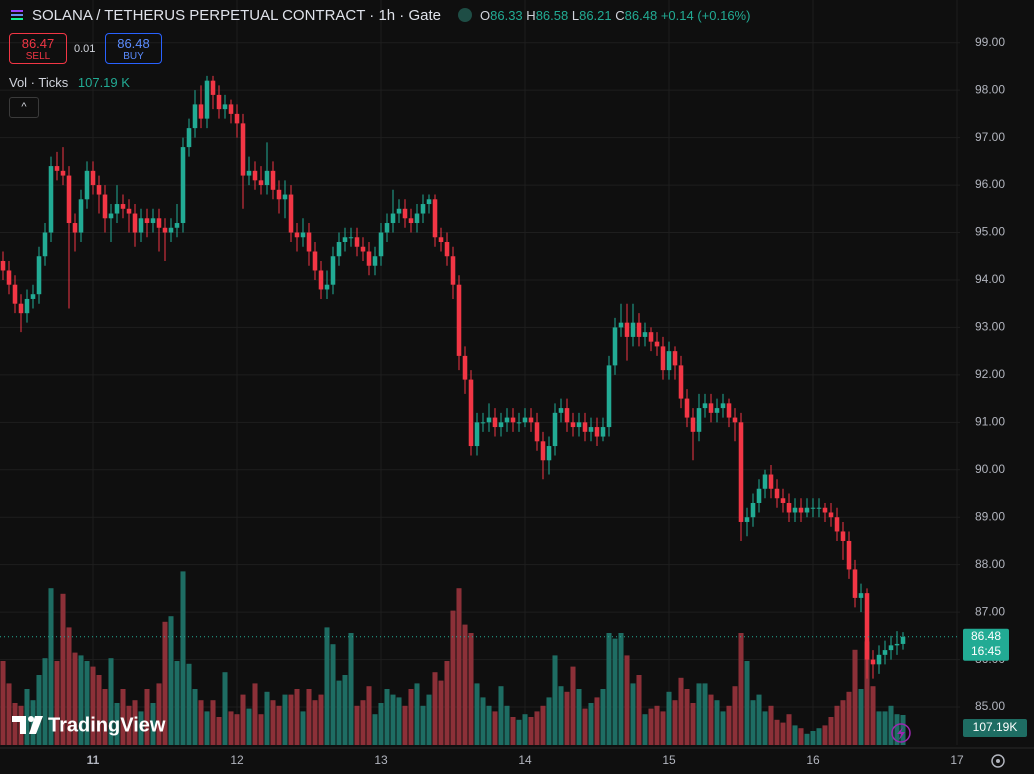  What do you see at coordinates (575, 15) in the screenshot?
I see `ohlc-key: L` at bounding box center [575, 15].